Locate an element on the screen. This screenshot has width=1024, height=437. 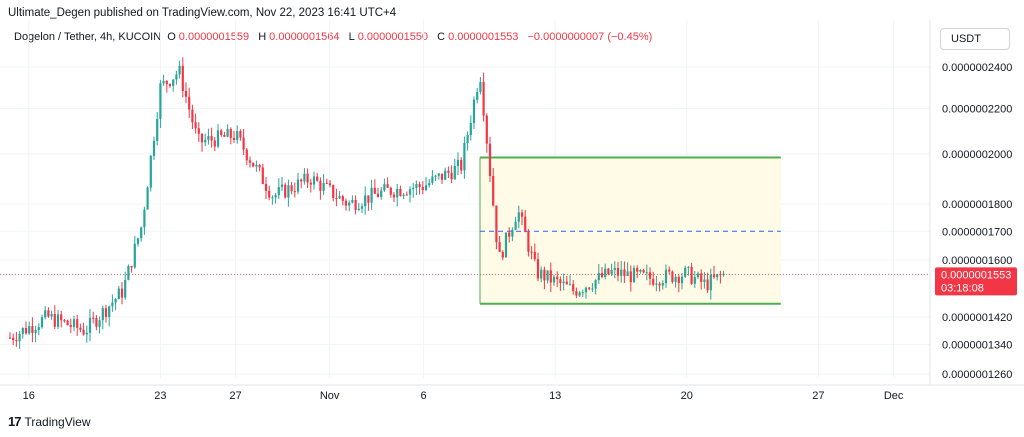
symbol-label: Dogelon / Tether, 4h, KUCOIN is located at coordinates (88, 37).